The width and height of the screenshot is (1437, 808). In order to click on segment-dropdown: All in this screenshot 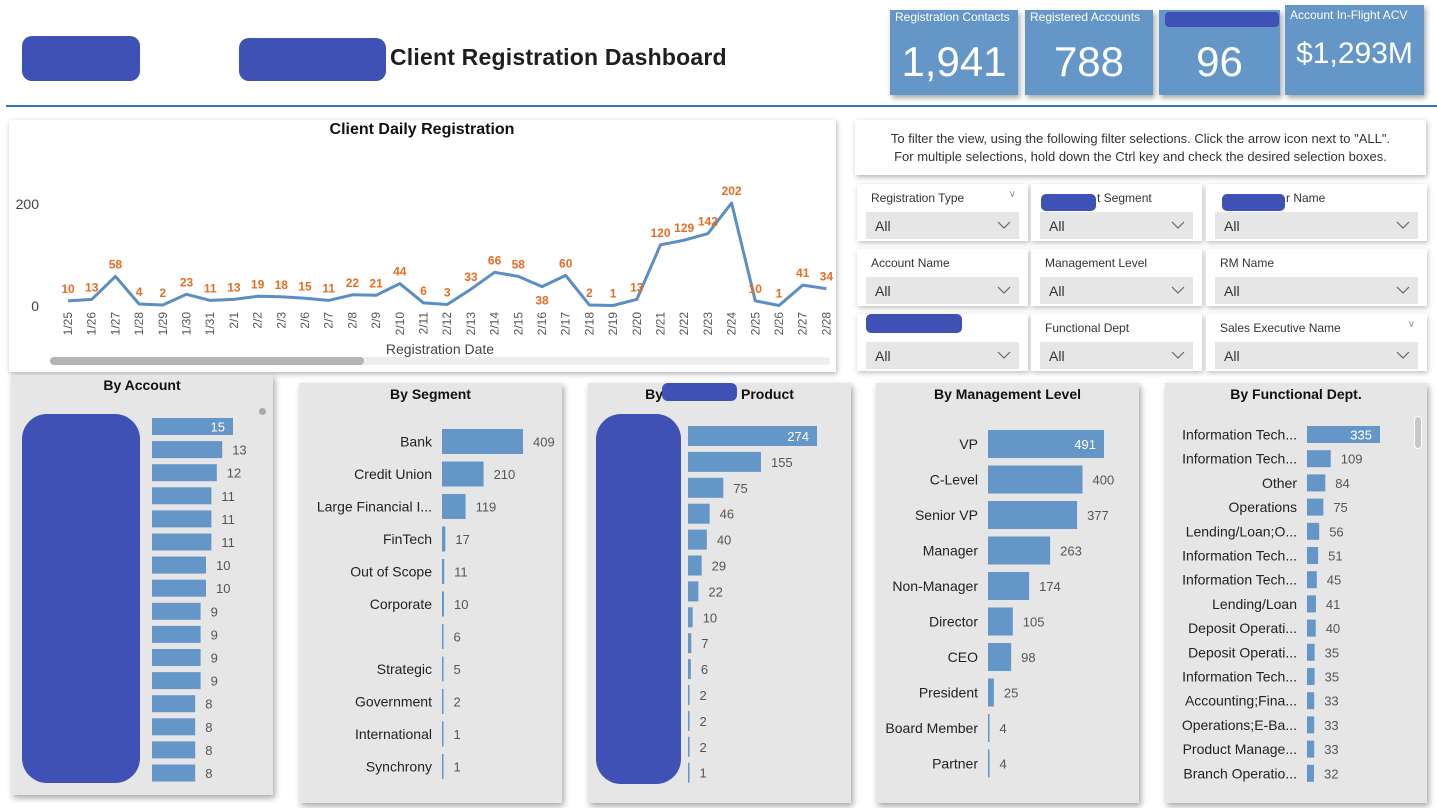, I will do `click(1116, 225)`.